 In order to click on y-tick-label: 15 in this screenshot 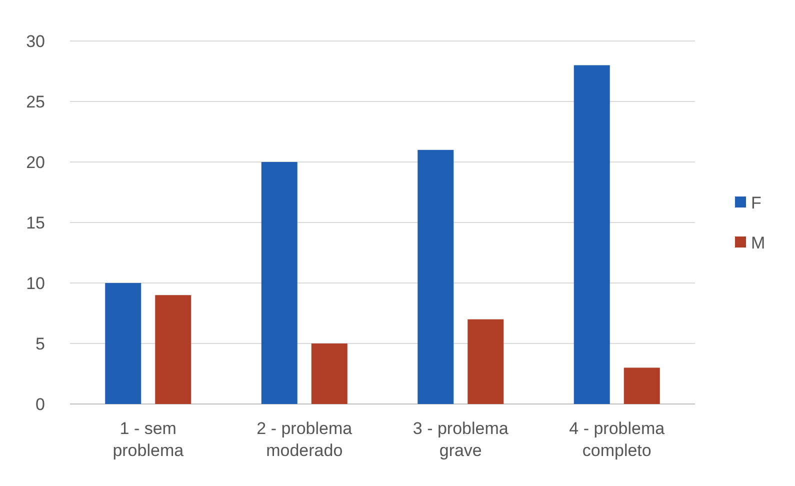, I will do `click(35, 222)`.